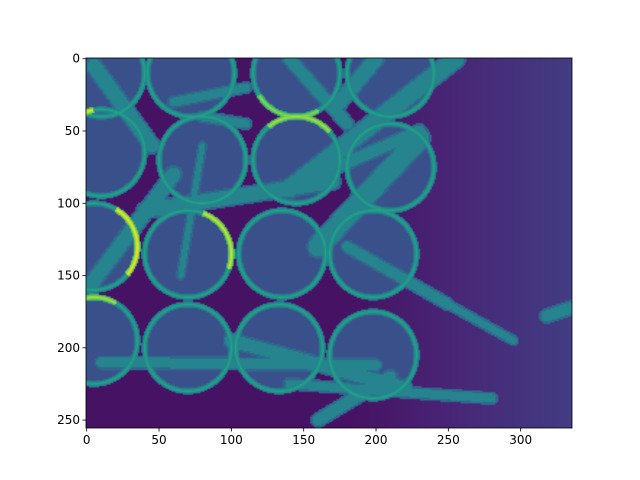 This screenshot has height=480, width=640. What do you see at coordinates (158, 440) in the screenshot?
I see `x-tick-label: 50` at bounding box center [158, 440].